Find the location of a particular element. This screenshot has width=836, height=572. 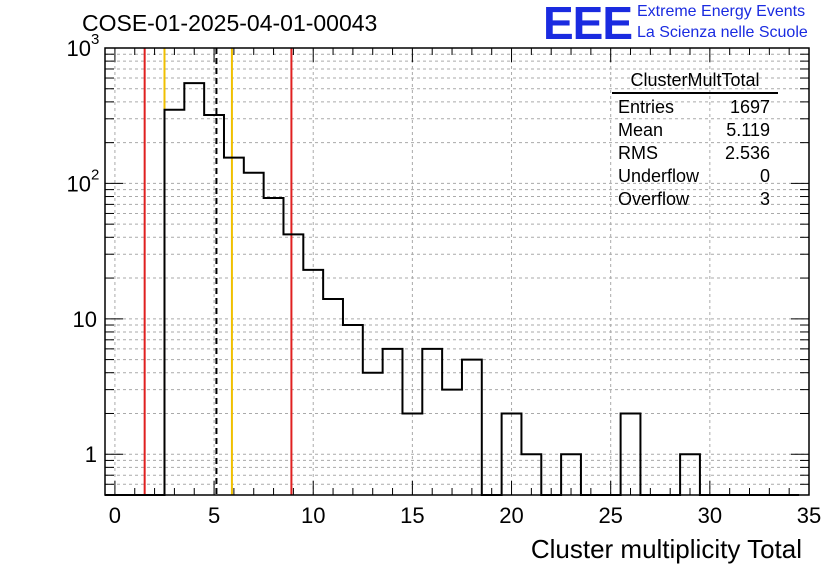

stats-label: Underflow is located at coordinates (659, 176).